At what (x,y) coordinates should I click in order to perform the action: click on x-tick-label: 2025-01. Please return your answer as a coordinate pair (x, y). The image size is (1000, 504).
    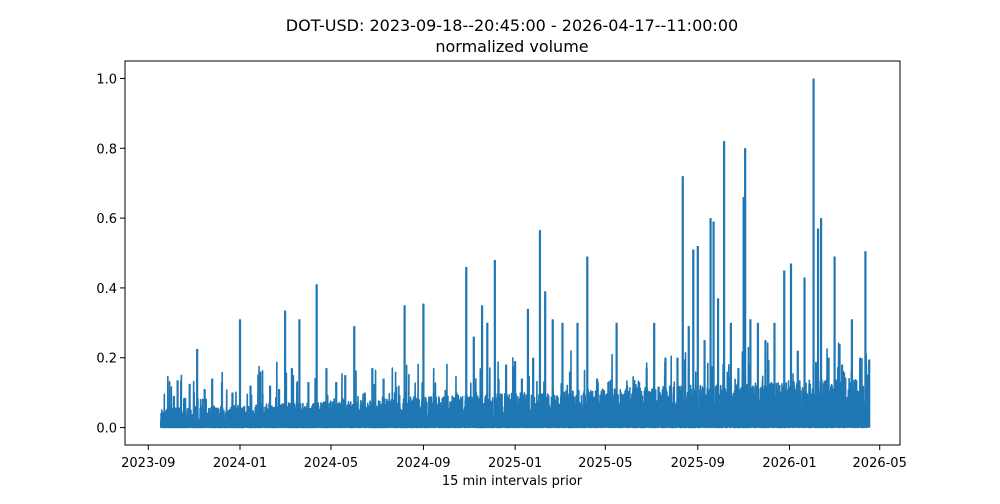
    Looking at the image, I should click on (515, 463).